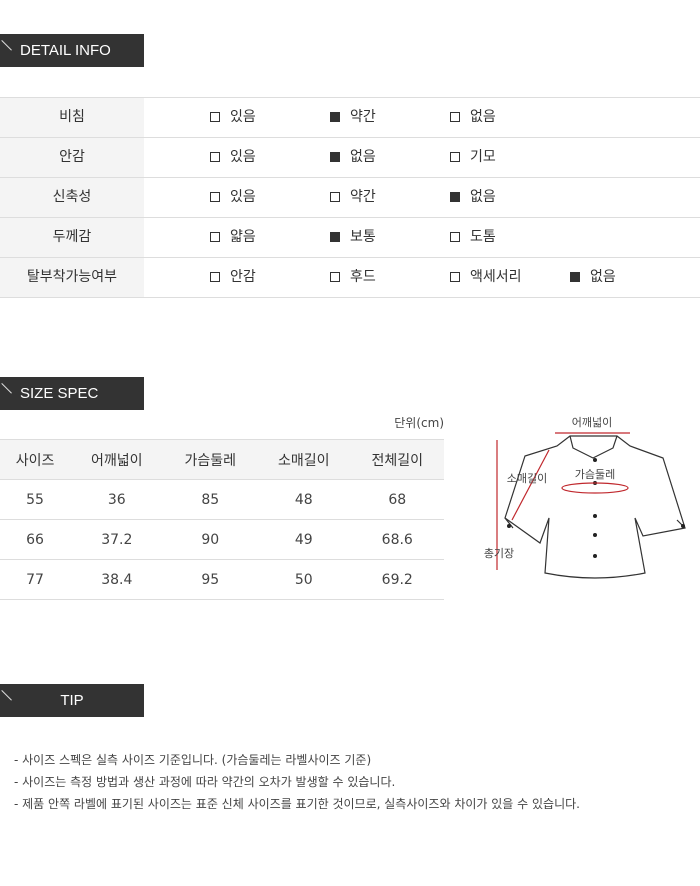  Describe the element at coordinates (496, 277) in the screenshot. I see `option-label: 액세서리` at that location.